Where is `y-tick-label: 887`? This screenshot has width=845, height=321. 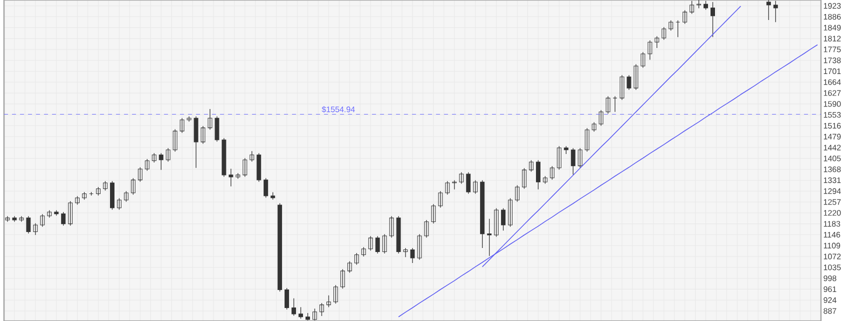 y-tick-label: 887 is located at coordinates (830, 311).